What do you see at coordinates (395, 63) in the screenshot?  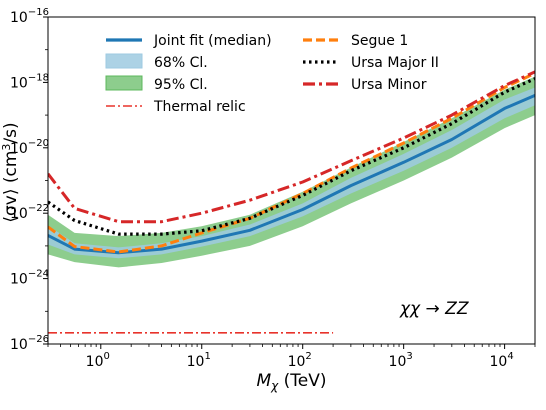 I see `legend-label-ursa-major-ii: Ursa Major II` at bounding box center [395, 63].